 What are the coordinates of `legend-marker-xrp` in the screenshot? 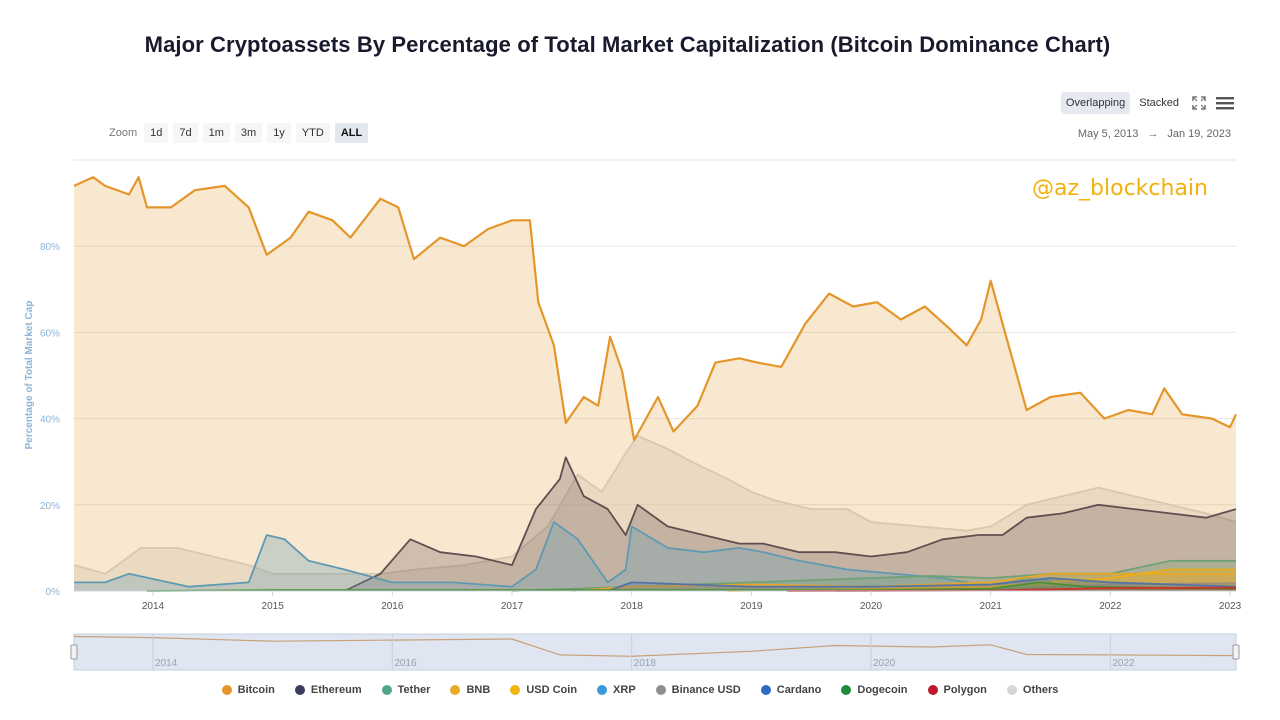 It's located at (602, 690).